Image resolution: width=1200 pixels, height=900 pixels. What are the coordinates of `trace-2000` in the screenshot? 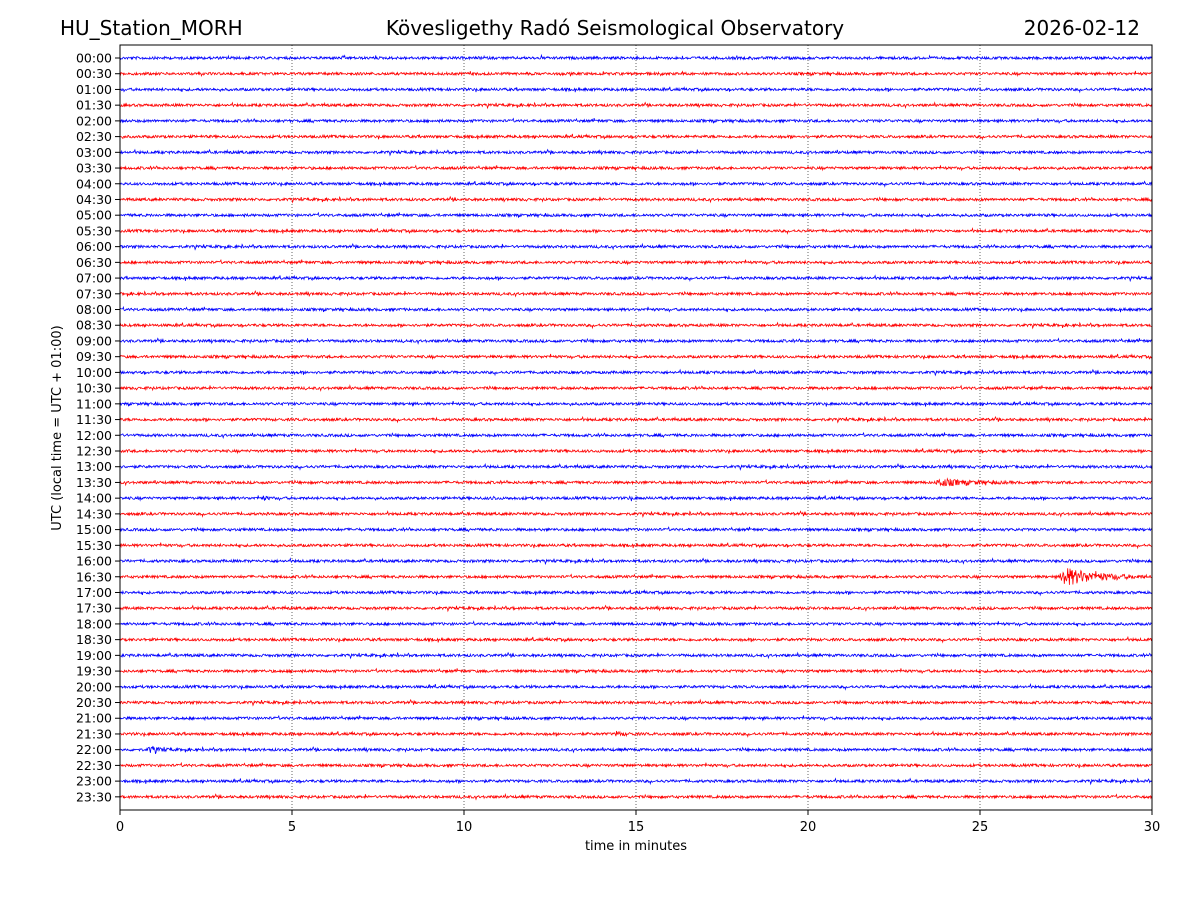 It's located at (636, 687).